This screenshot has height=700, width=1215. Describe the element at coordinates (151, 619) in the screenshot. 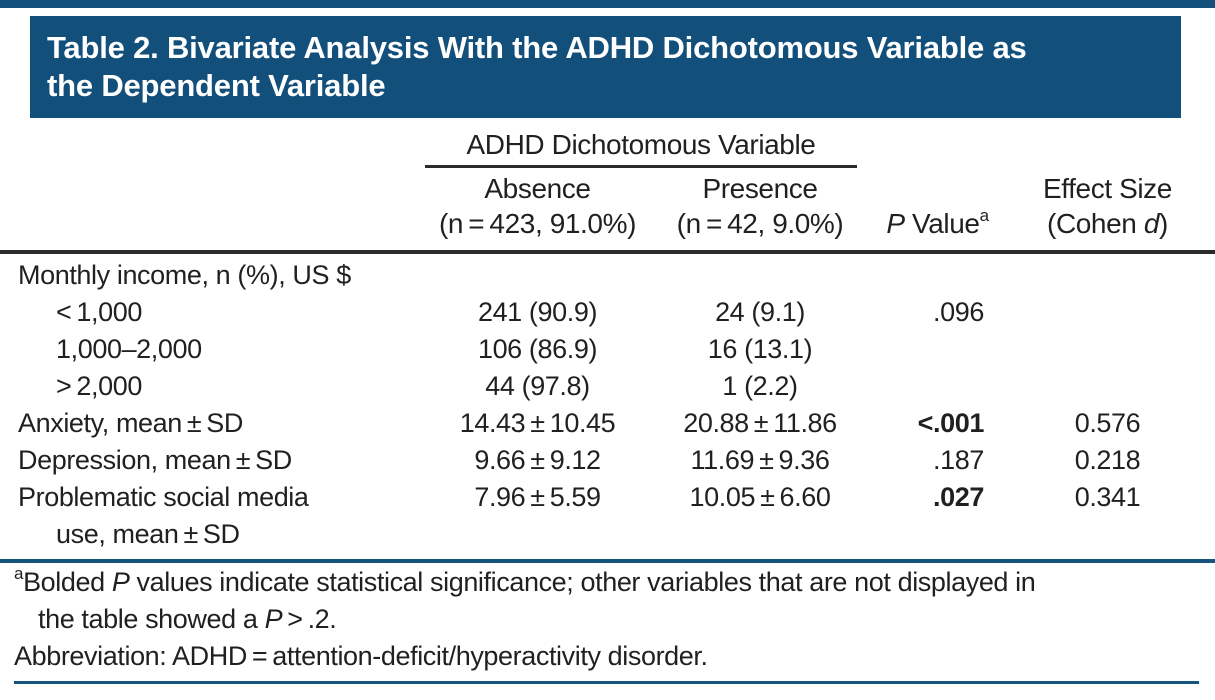

I see `footnote-text: the table showed a` at that location.